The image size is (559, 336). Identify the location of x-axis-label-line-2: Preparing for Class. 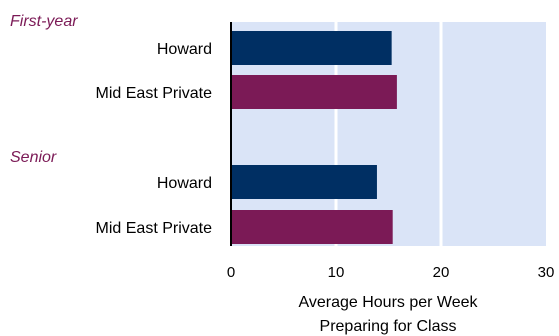
(388, 326).